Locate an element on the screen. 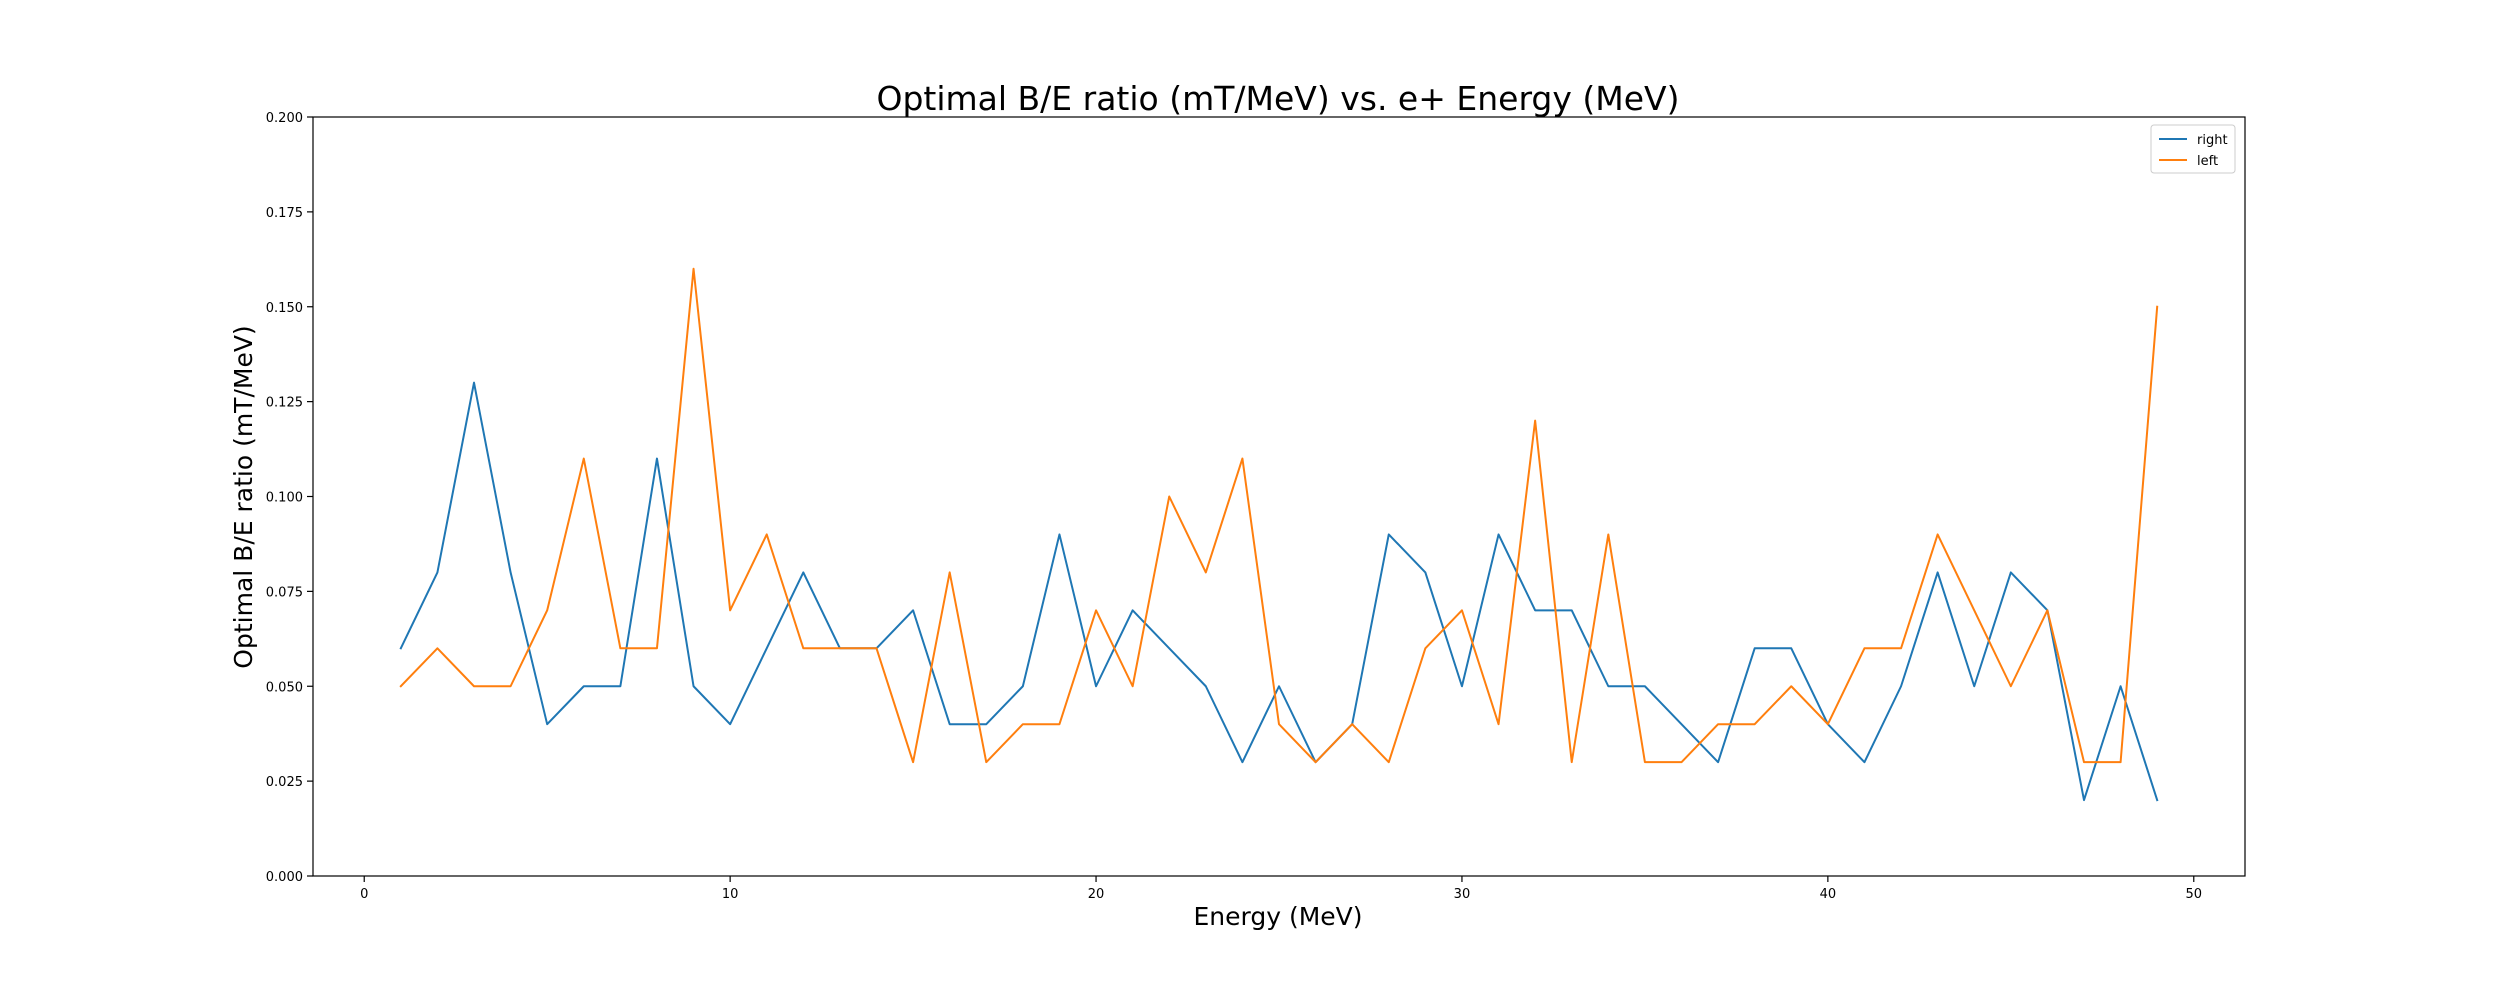  x-tick-label: 30 is located at coordinates (1462, 894).